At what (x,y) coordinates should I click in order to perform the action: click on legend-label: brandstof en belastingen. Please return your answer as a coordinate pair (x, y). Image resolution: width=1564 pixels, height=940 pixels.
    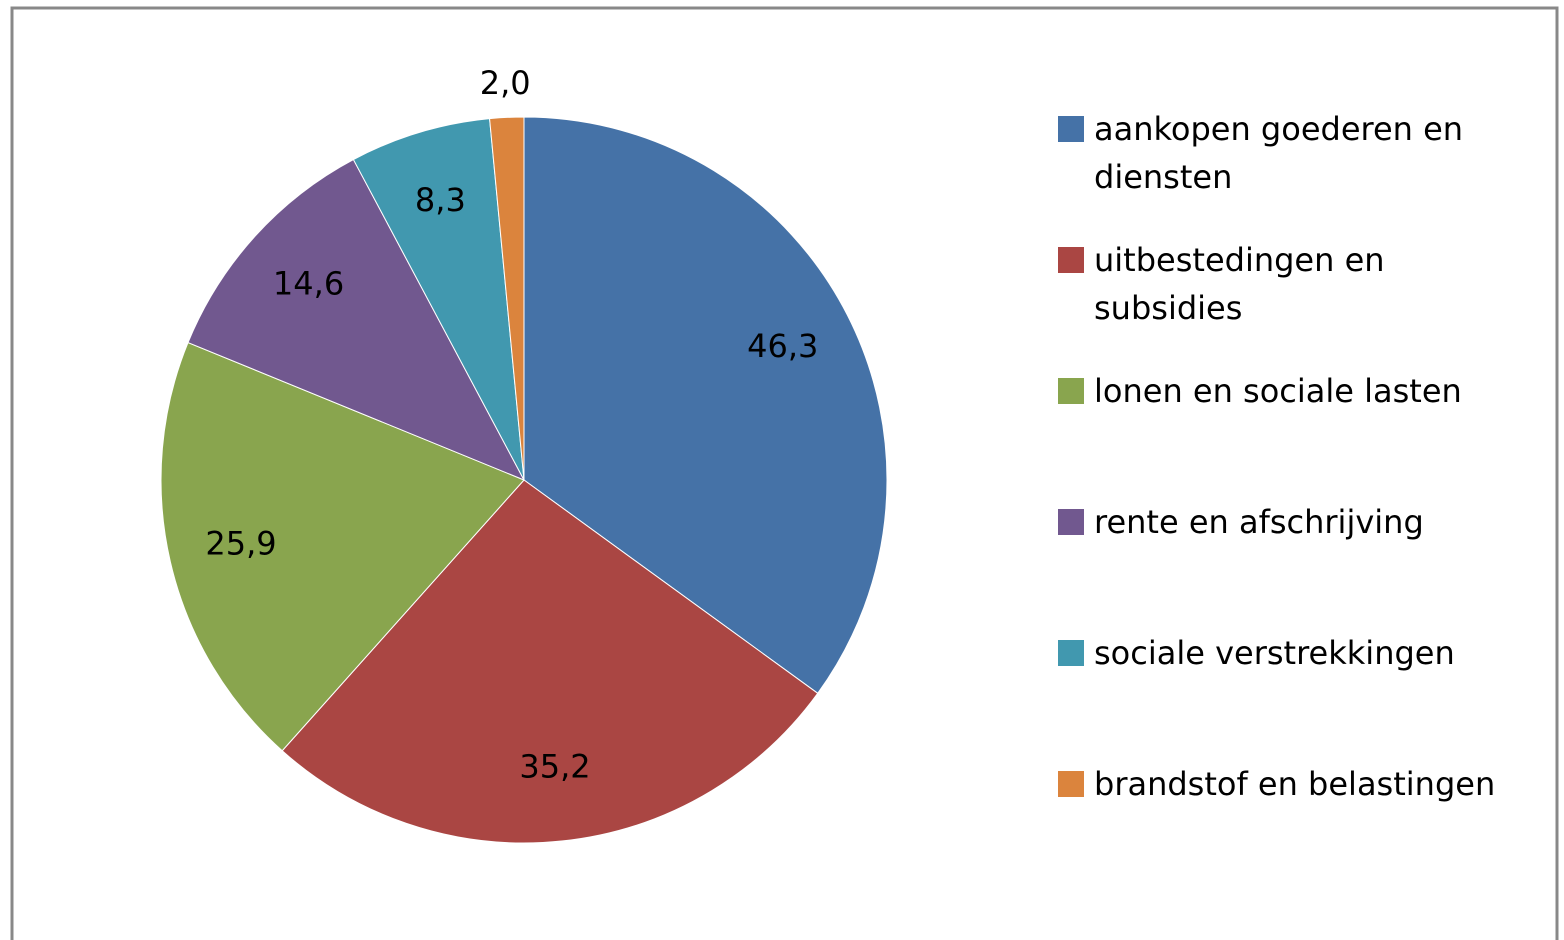
    Looking at the image, I should click on (1295, 784).